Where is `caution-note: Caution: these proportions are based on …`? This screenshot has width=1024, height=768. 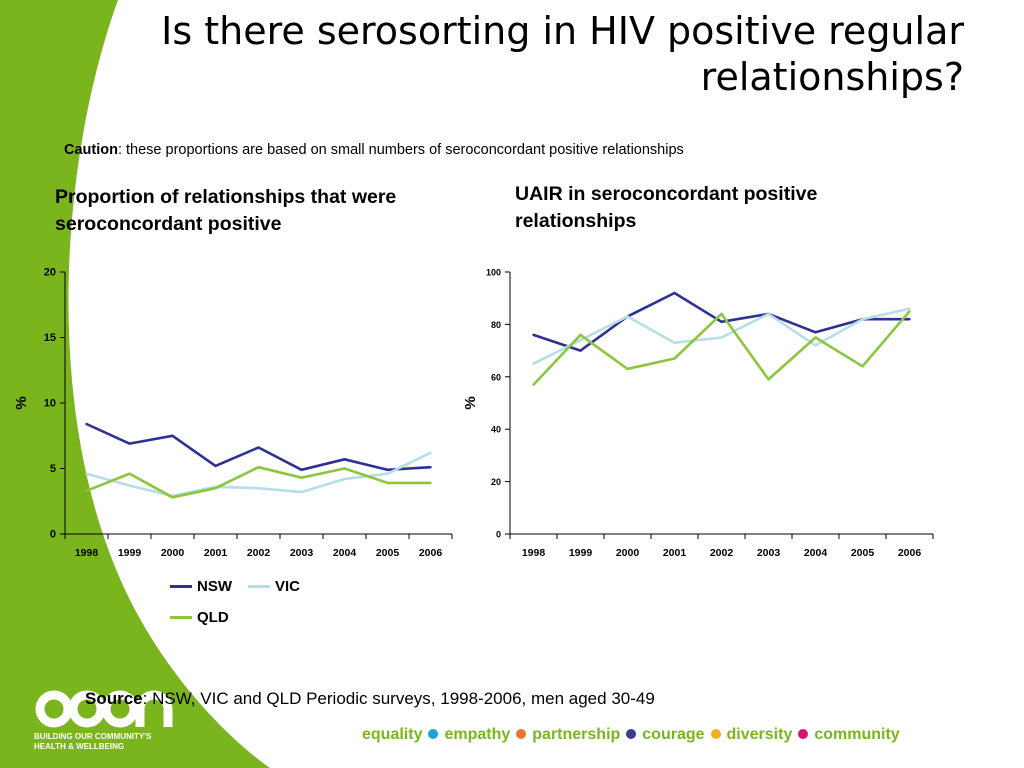 caution-note: Caution: these proportions are based on … is located at coordinates (374, 150).